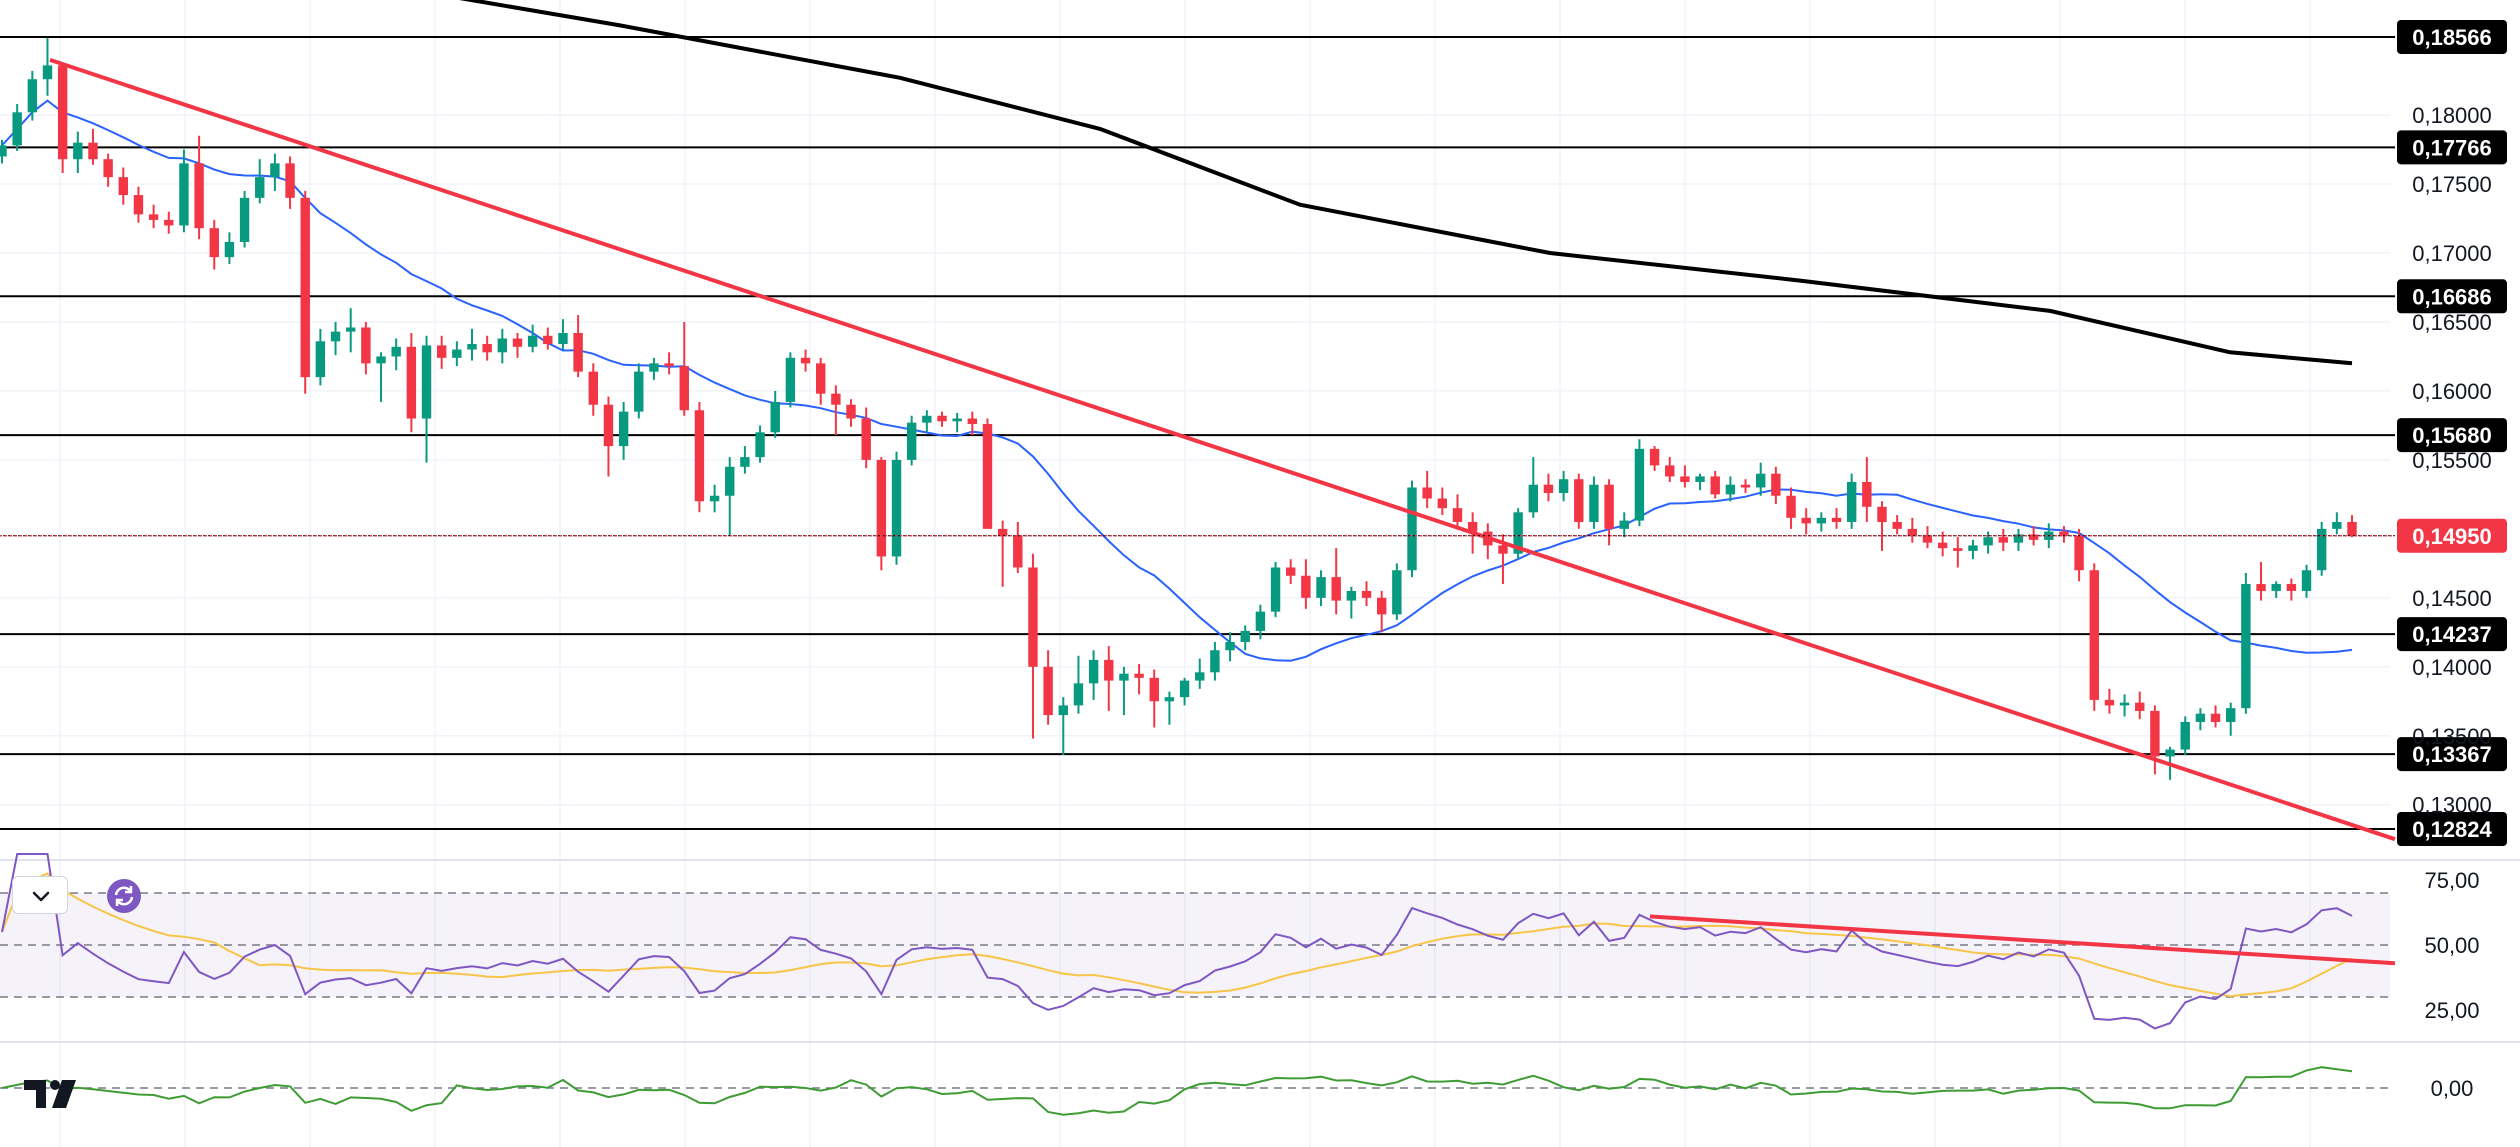 This screenshot has width=2520, height=1147. I want to click on price-tick-label: 0,16500, so click(2452, 322).